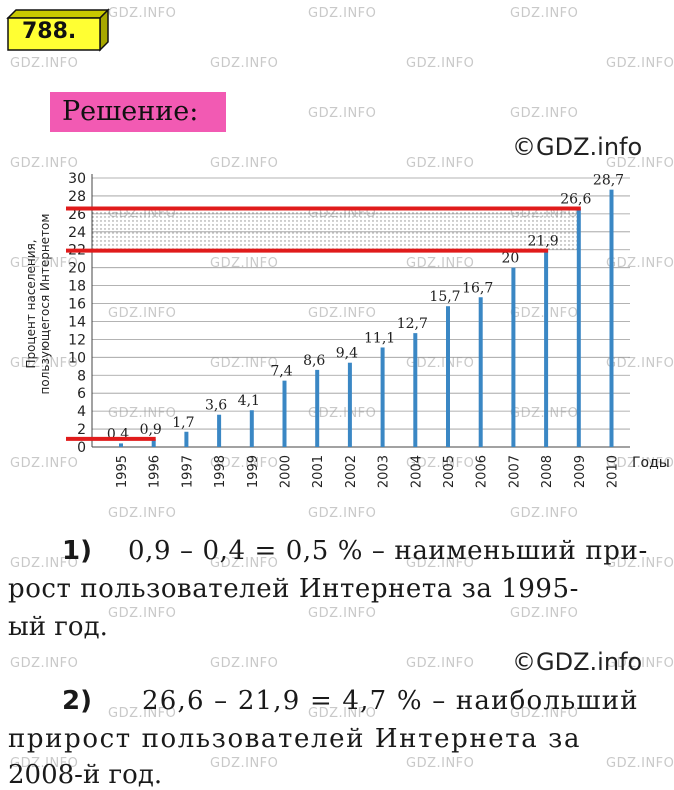 The image size is (674, 790). I want to click on y-tick-label: 6, so click(81, 394).